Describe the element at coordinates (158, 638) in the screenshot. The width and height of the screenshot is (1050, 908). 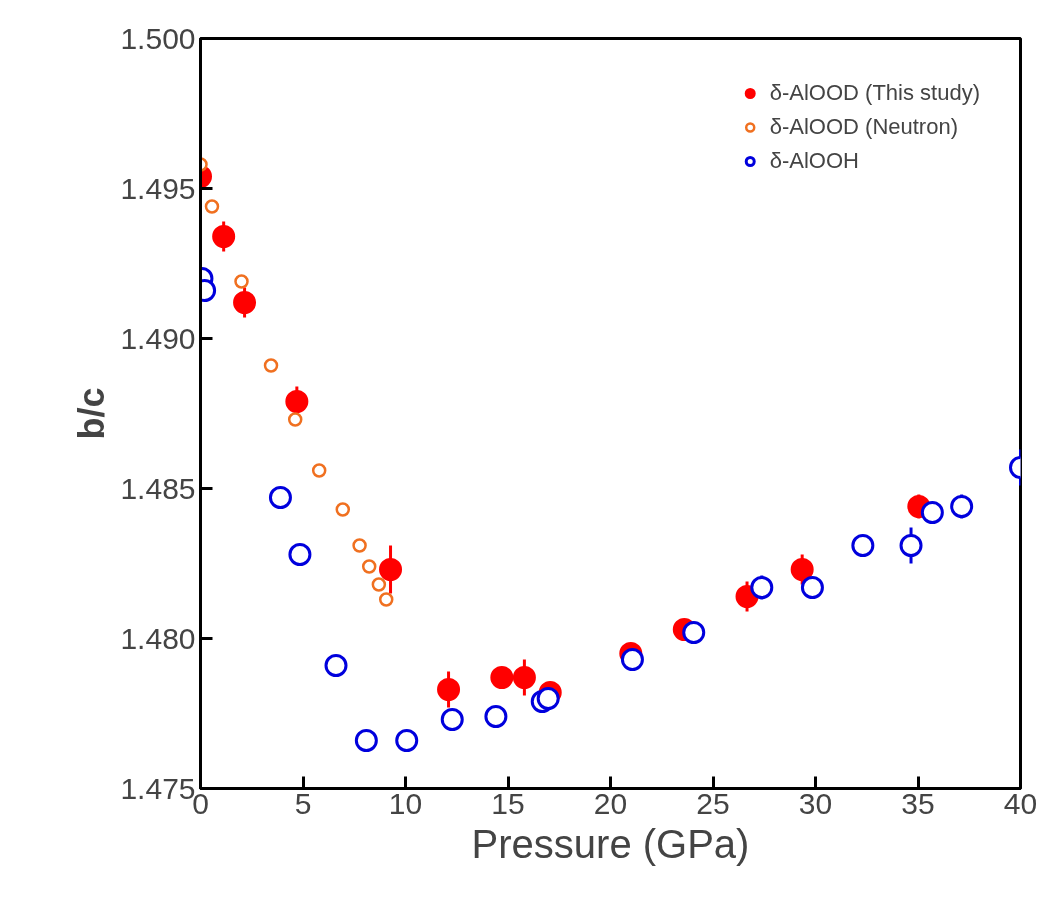
I see `y-tick-label: 1.480` at that location.